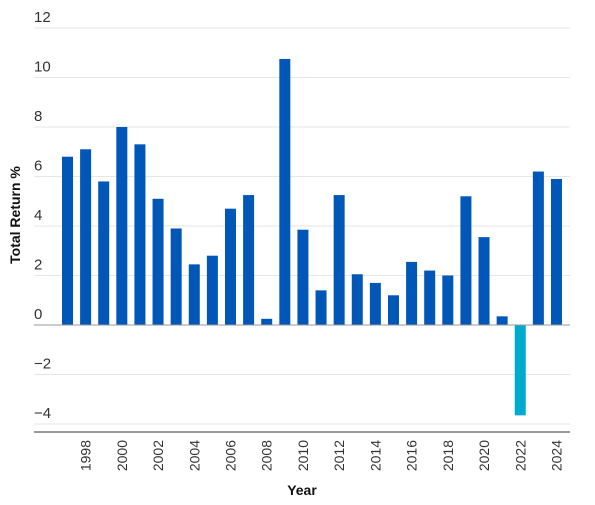 The width and height of the screenshot is (595, 505). Describe the element at coordinates (122, 226) in the screenshot. I see `bar-2000` at that location.